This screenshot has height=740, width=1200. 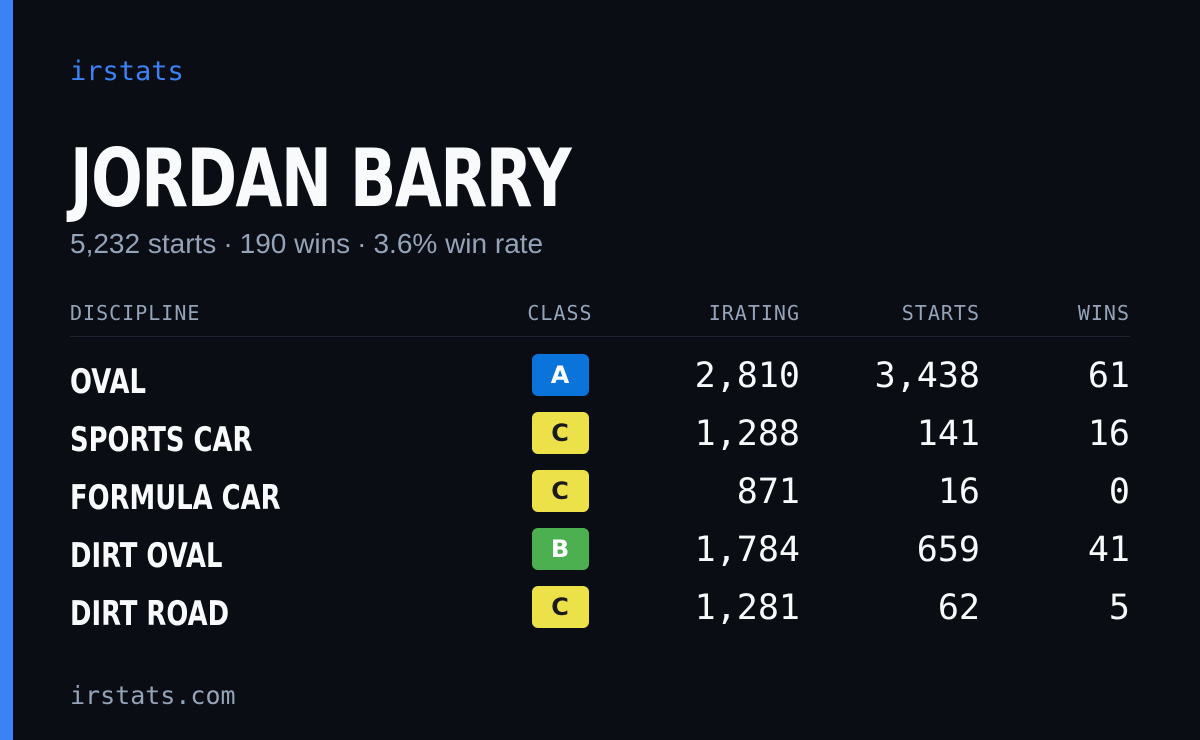 What do you see at coordinates (747, 376) in the screenshot?
I see `irating-value: 2,810` at bounding box center [747, 376].